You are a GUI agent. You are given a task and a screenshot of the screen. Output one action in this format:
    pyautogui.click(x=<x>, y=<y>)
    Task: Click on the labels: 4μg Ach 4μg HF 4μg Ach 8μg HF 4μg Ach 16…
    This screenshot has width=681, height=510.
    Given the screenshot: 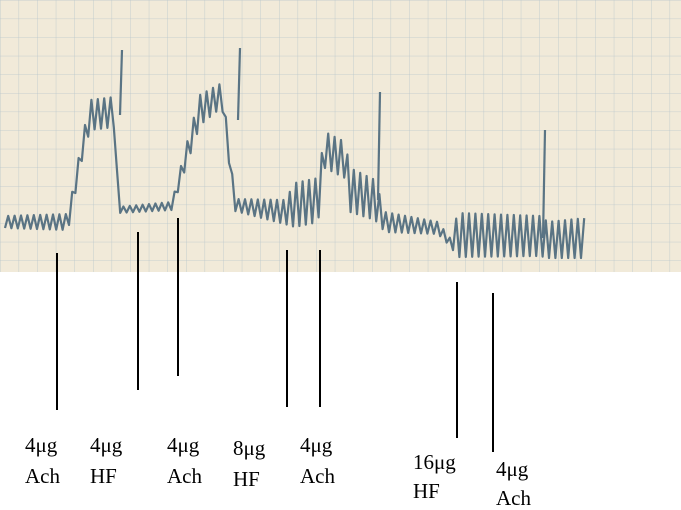 What is the action you would take?
    pyautogui.click(x=278, y=471)
    